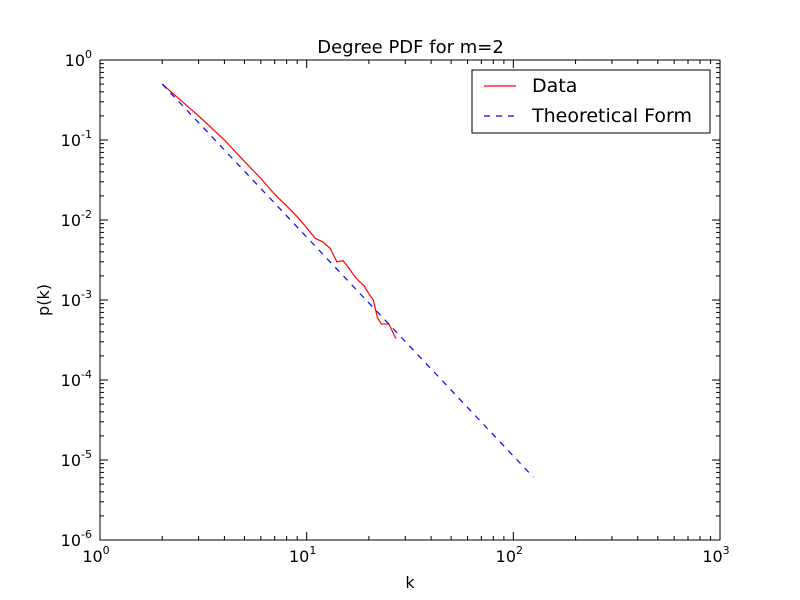  What do you see at coordinates (279, 211) in the screenshot?
I see `series-line-data` at bounding box center [279, 211].